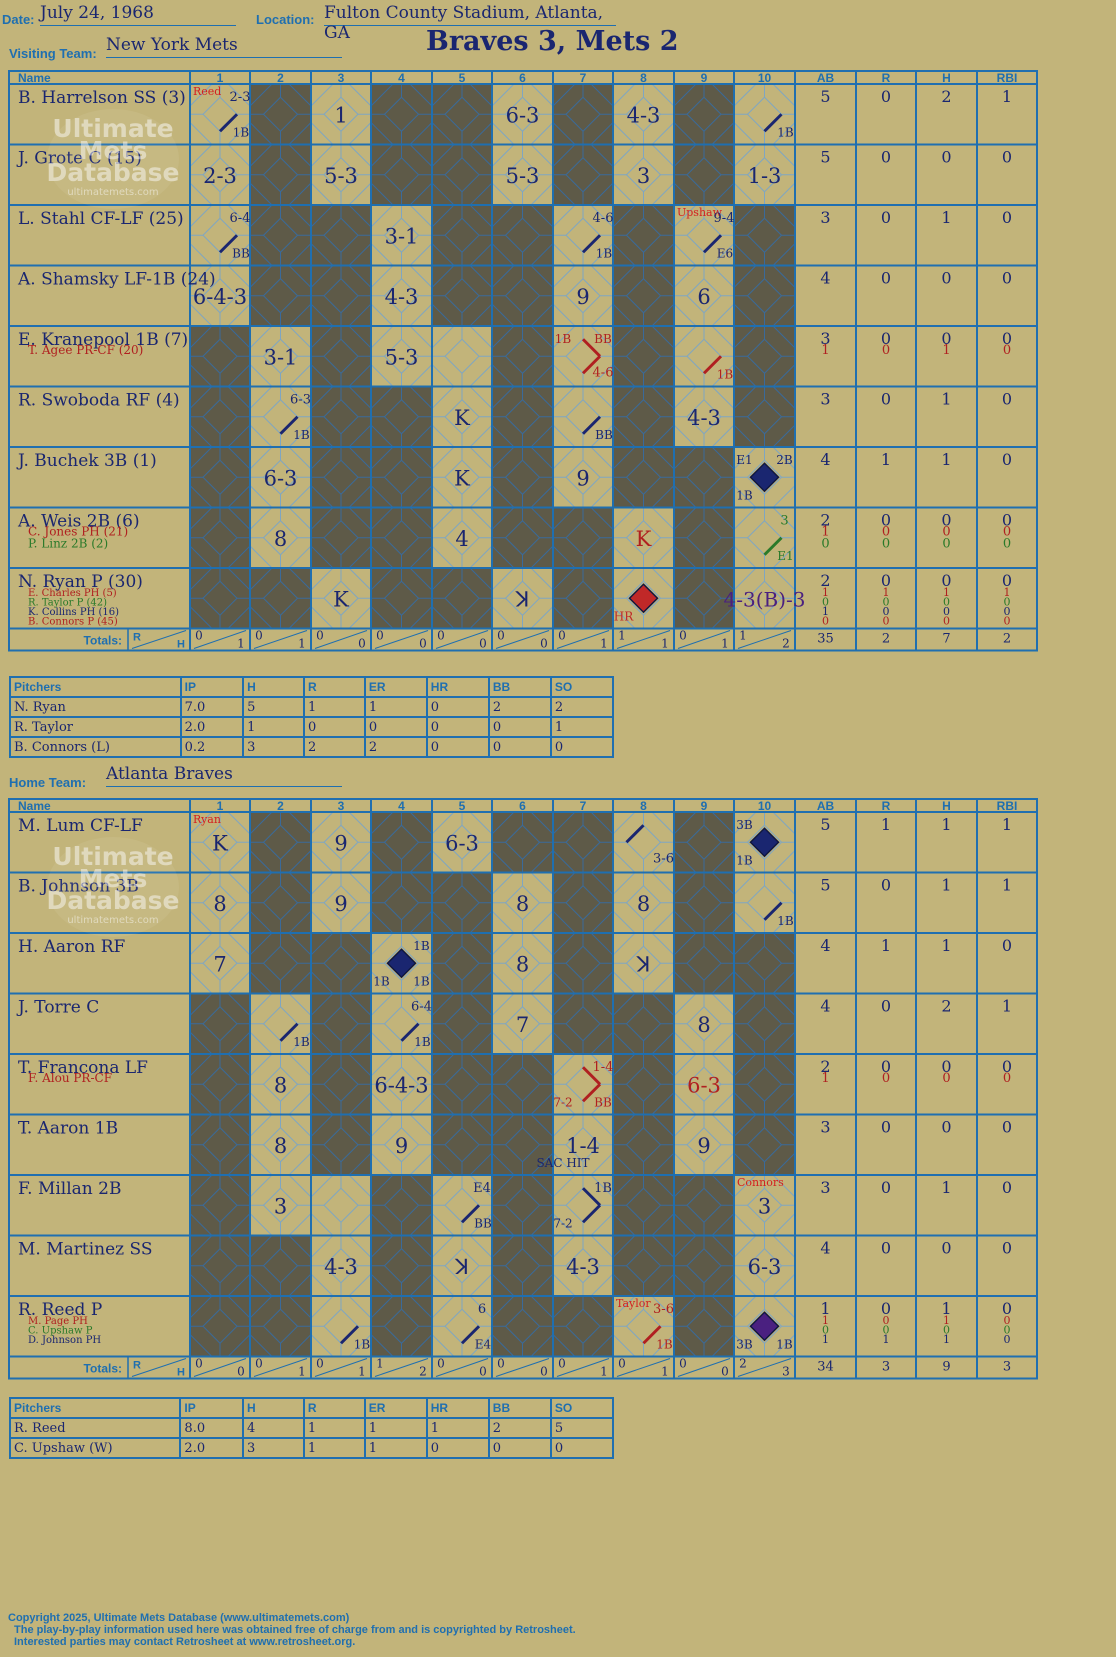  Describe the element at coordinates (70, 1078) in the screenshot. I see `substitute-name: F. Alou PR-CF` at that location.